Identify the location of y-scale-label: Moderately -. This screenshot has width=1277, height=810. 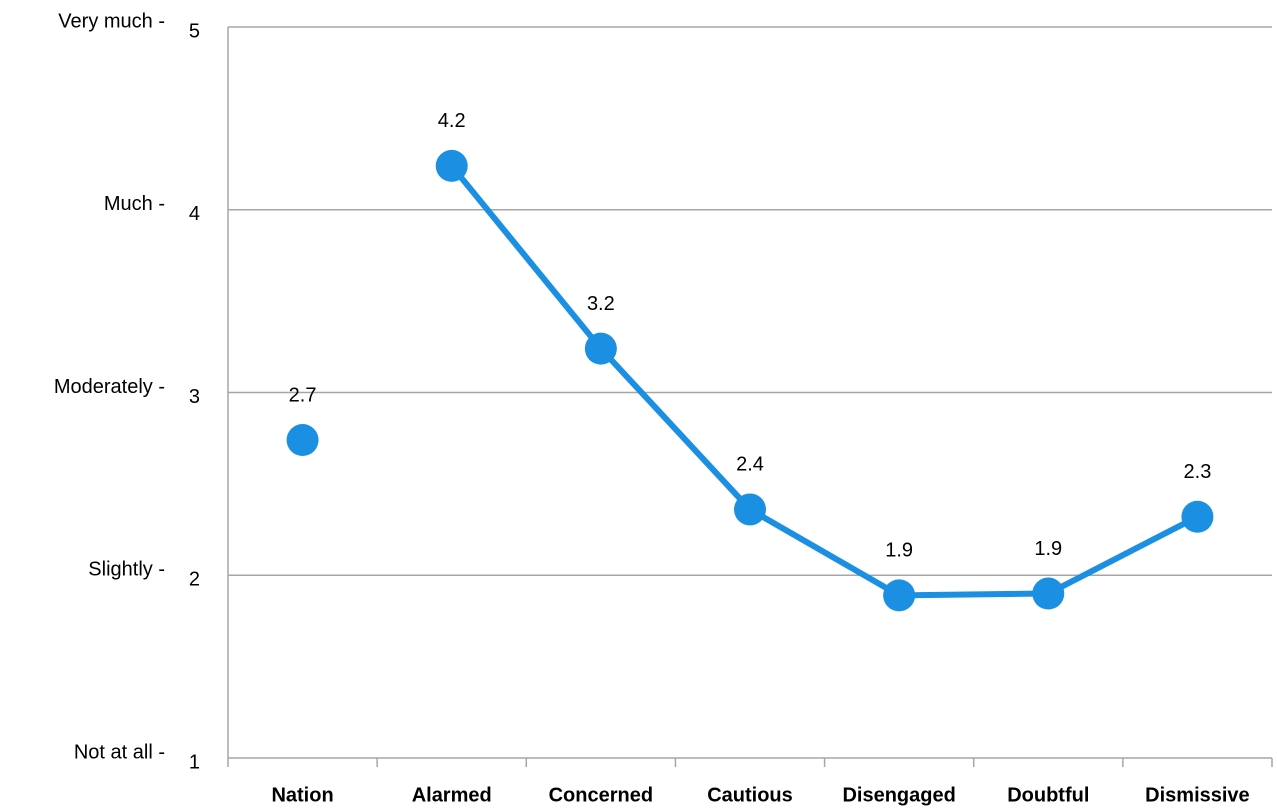
(109, 387).